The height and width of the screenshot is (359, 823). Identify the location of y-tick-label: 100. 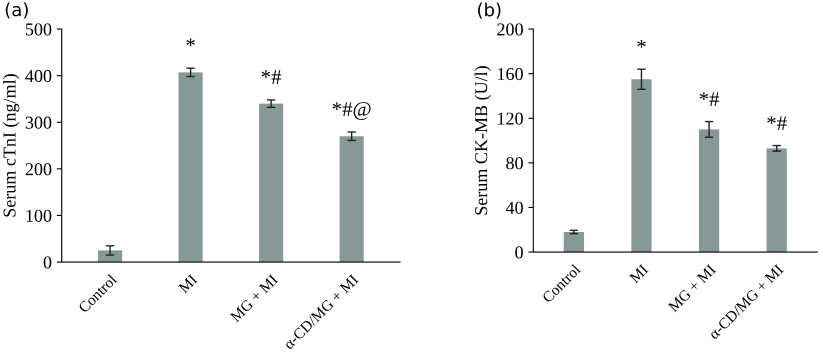
(39, 216).